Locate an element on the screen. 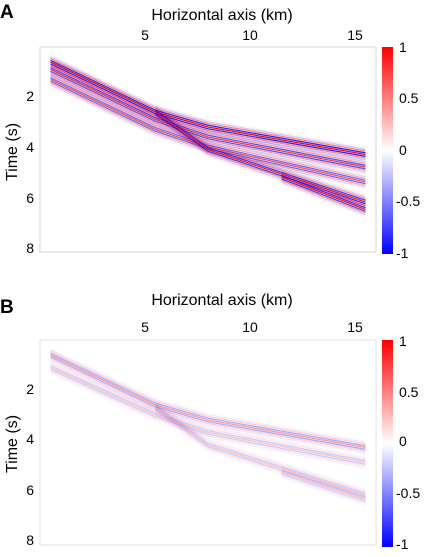 The height and width of the screenshot is (557, 429). panel-label: B is located at coordinates (7, 307).